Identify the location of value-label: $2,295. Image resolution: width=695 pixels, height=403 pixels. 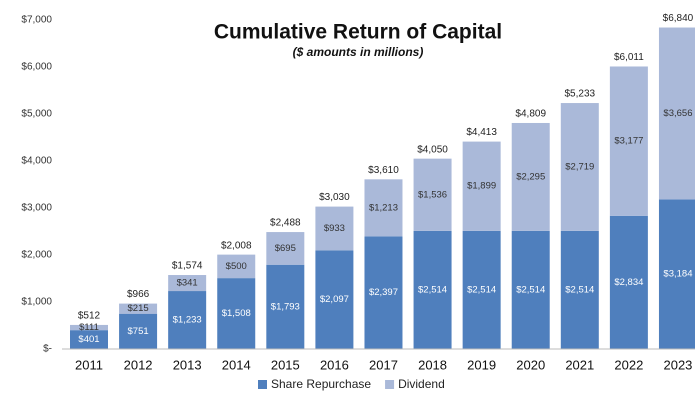
(530, 176).